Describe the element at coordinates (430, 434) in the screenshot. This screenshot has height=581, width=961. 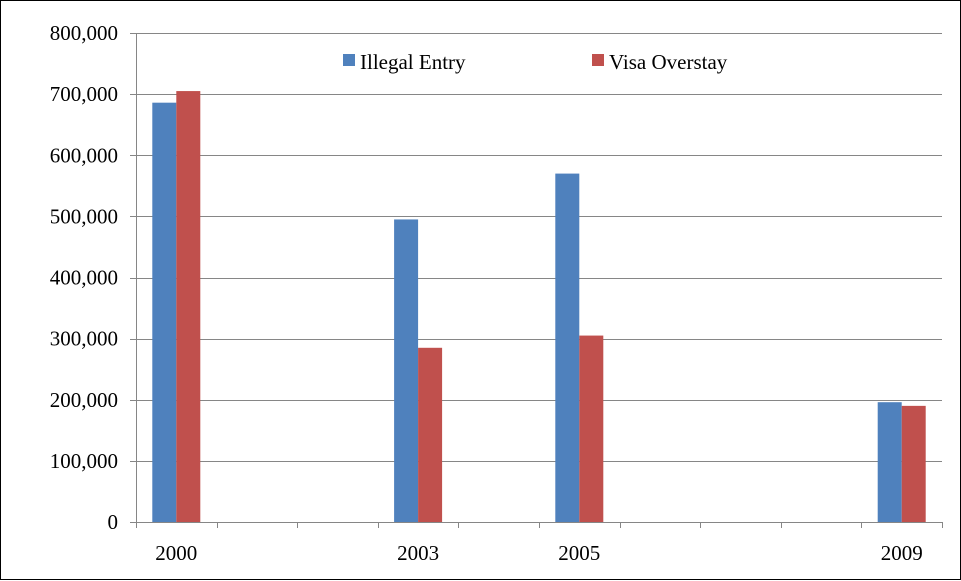
I see `bar-visa-overstay-2003` at that location.